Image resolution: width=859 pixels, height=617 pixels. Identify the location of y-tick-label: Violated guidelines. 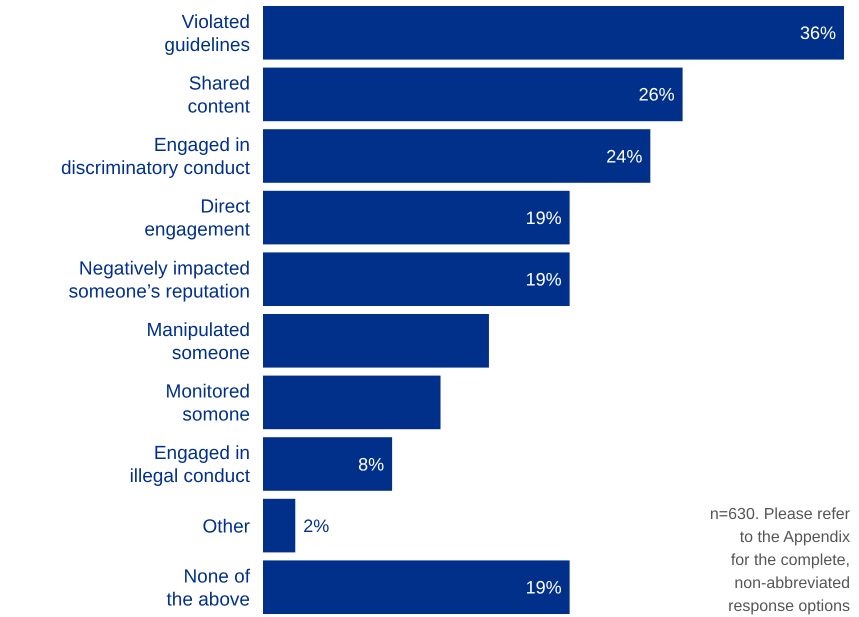
(207, 34).